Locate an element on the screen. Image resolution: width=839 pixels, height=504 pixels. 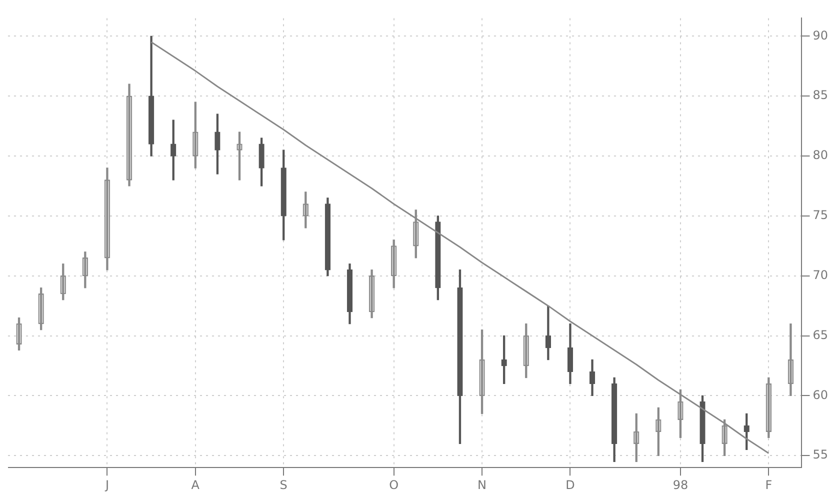
y-tick-label: 65 is located at coordinates (820, 335).